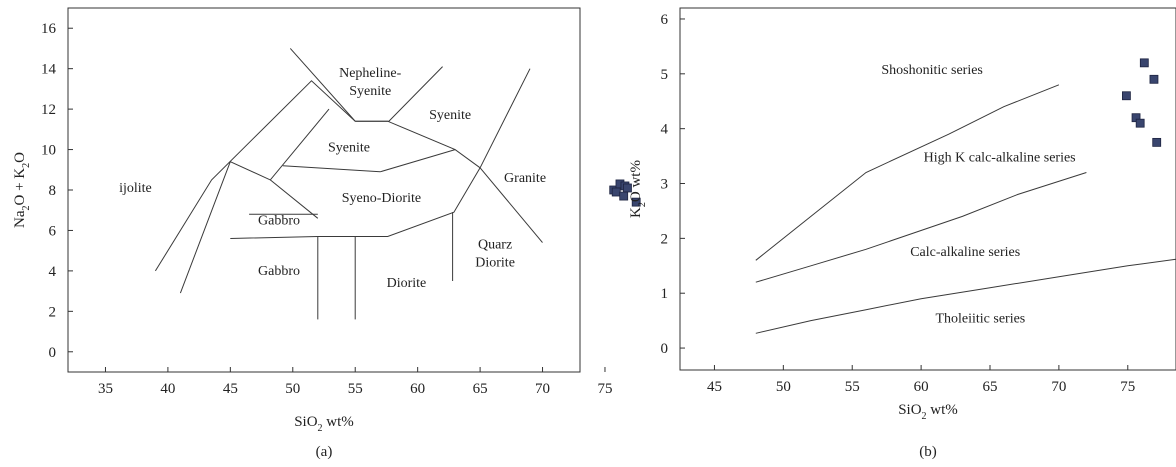 Image resolution: width=1176 pixels, height=467 pixels. Describe the element at coordinates (495, 254) in the screenshot. I see `field-label: Quarz Diorite` at that location.